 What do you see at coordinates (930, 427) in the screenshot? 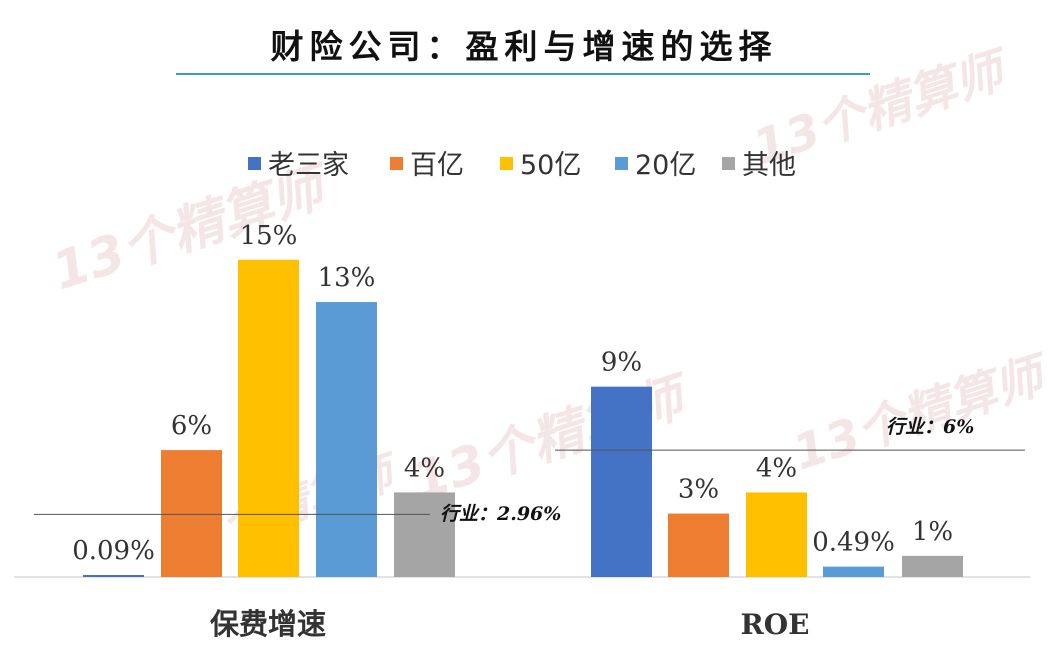
I see `reference-label: 行业：6%` at bounding box center [930, 427].